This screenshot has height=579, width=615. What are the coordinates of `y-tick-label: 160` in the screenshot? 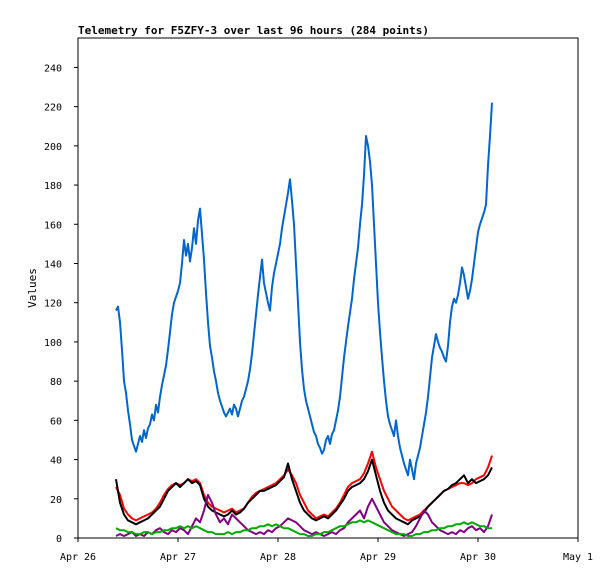 It's located at (53, 225).